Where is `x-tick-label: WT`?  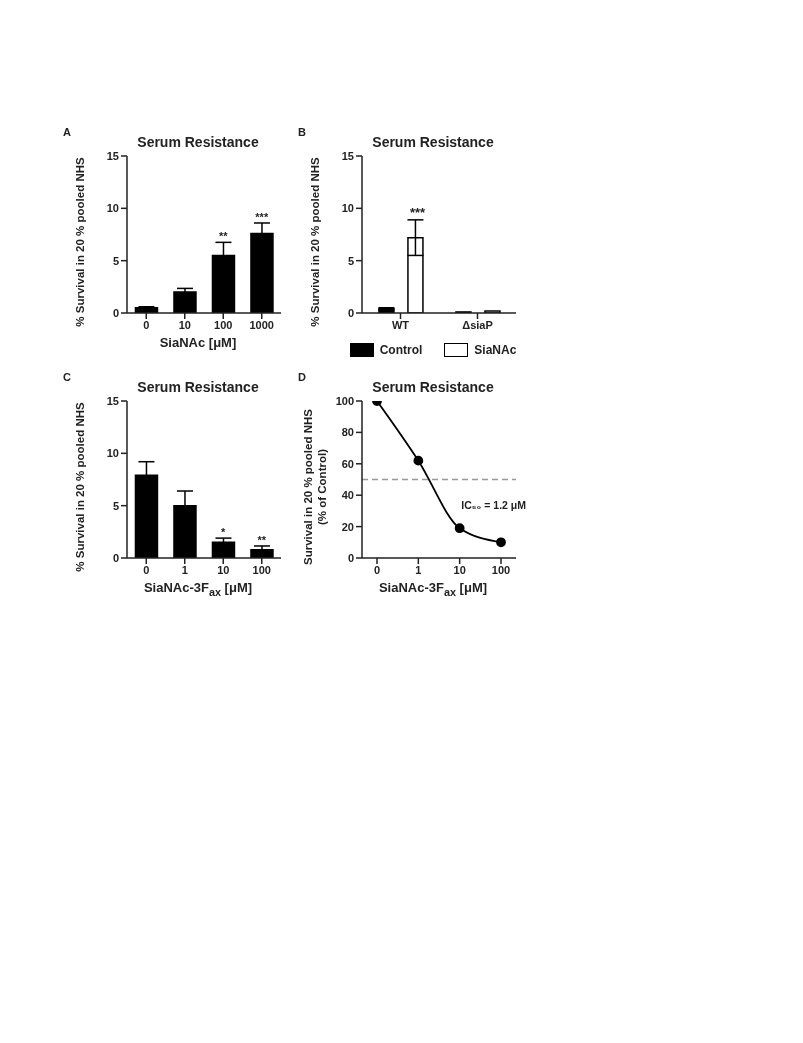
x-tick-label: WT is located at coordinates (400, 324).